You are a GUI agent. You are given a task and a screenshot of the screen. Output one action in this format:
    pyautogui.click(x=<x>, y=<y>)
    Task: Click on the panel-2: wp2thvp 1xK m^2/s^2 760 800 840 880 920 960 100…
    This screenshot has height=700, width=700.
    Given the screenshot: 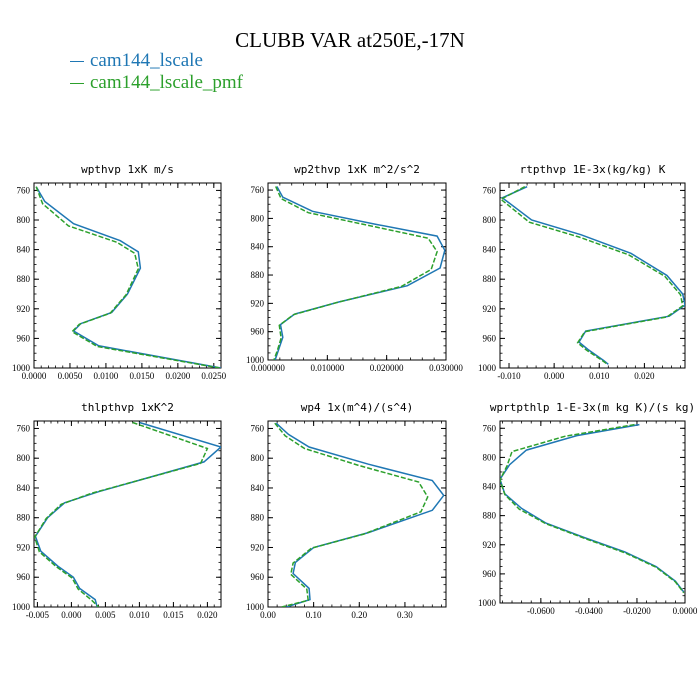 What is the action you would take?
    pyautogui.click(x=354, y=268)
    